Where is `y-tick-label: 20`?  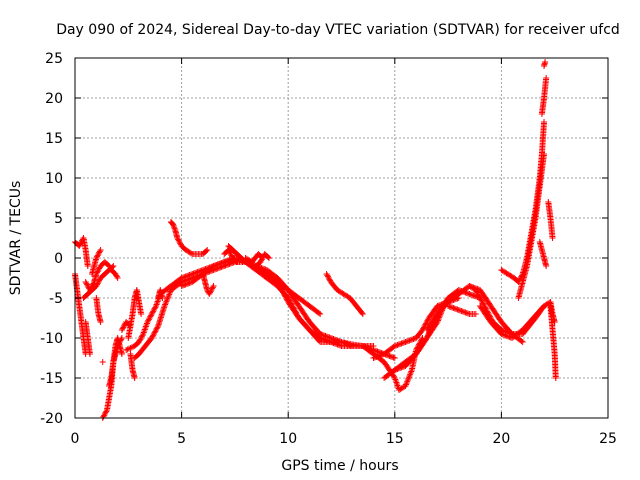 y-tick-label: 20 is located at coordinates (54, 99).